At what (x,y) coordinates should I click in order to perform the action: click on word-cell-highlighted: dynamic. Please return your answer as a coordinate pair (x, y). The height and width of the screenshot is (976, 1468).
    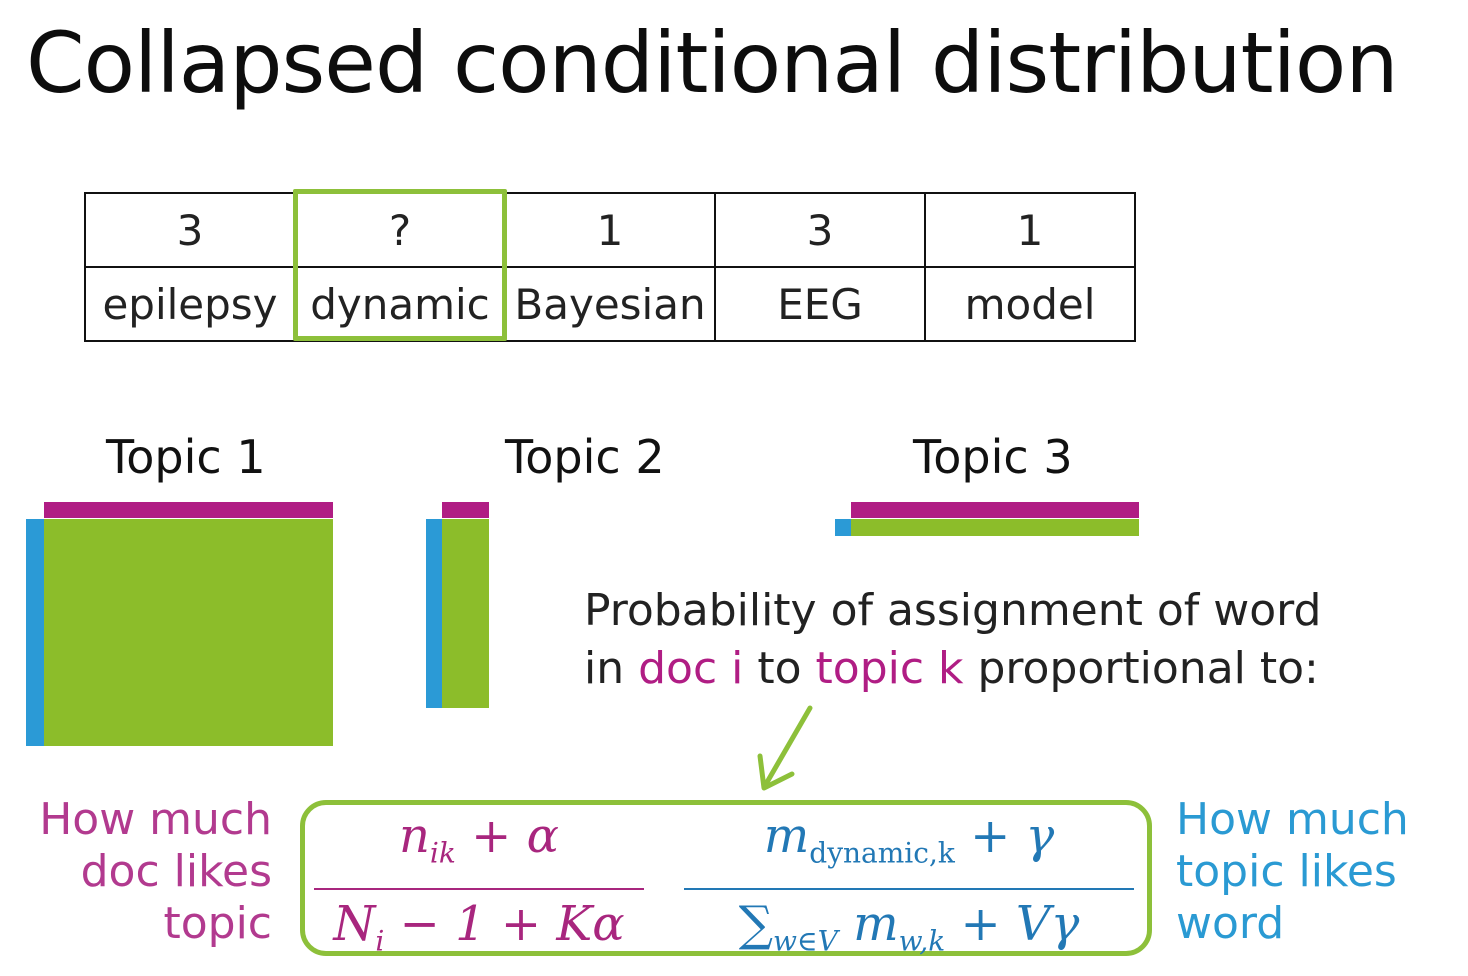
    Looking at the image, I should click on (400, 304).